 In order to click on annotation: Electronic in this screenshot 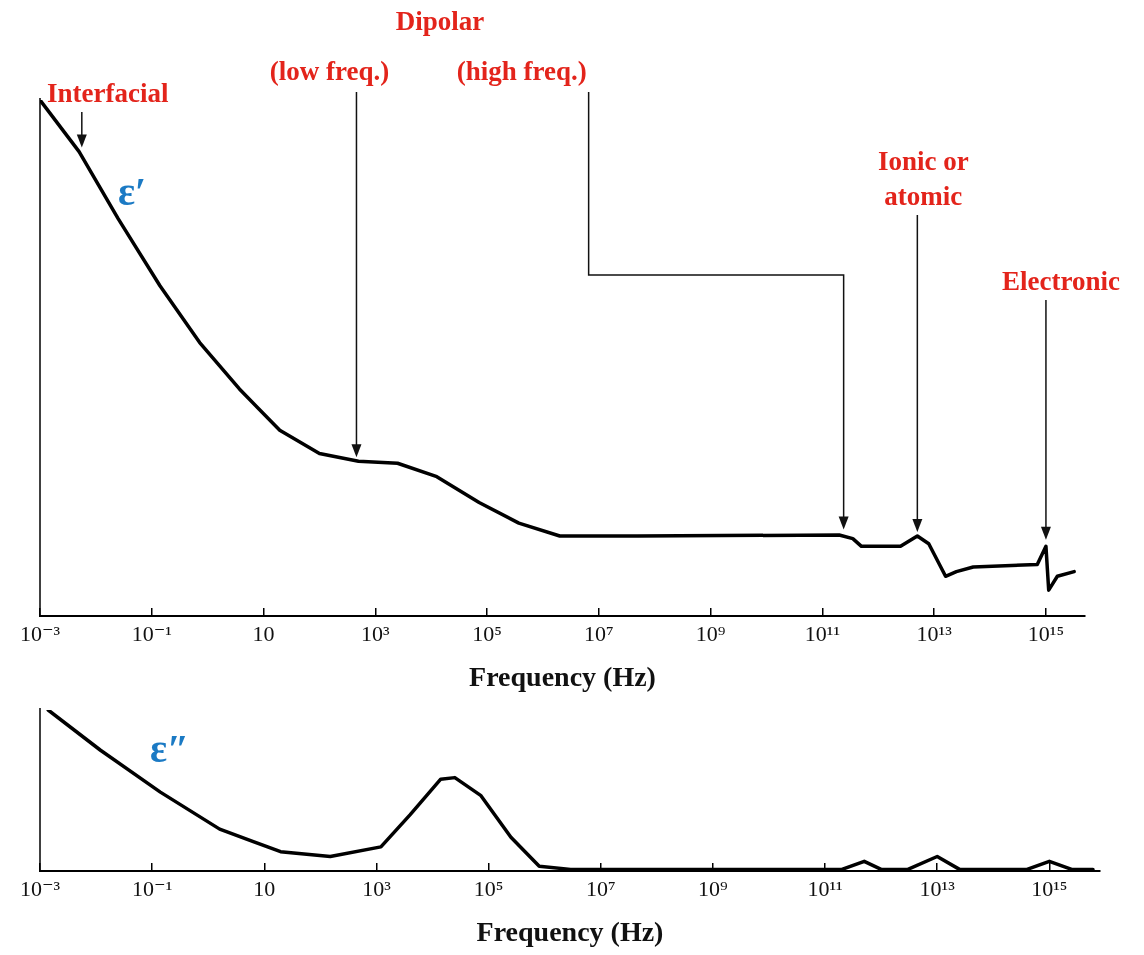, I will do `click(1060, 281)`.